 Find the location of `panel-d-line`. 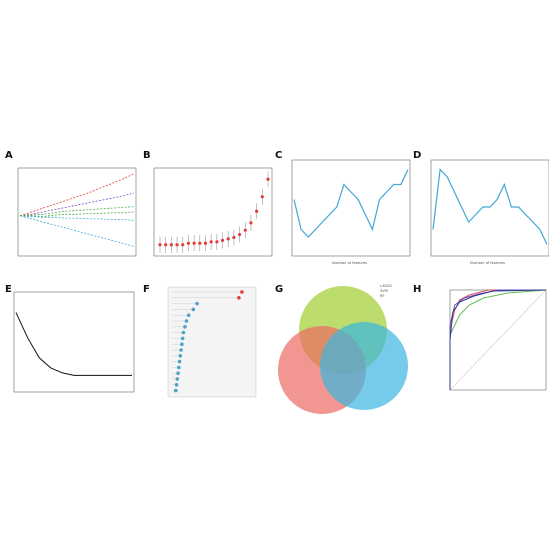

panel-d-line is located at coordinates (490, 206).